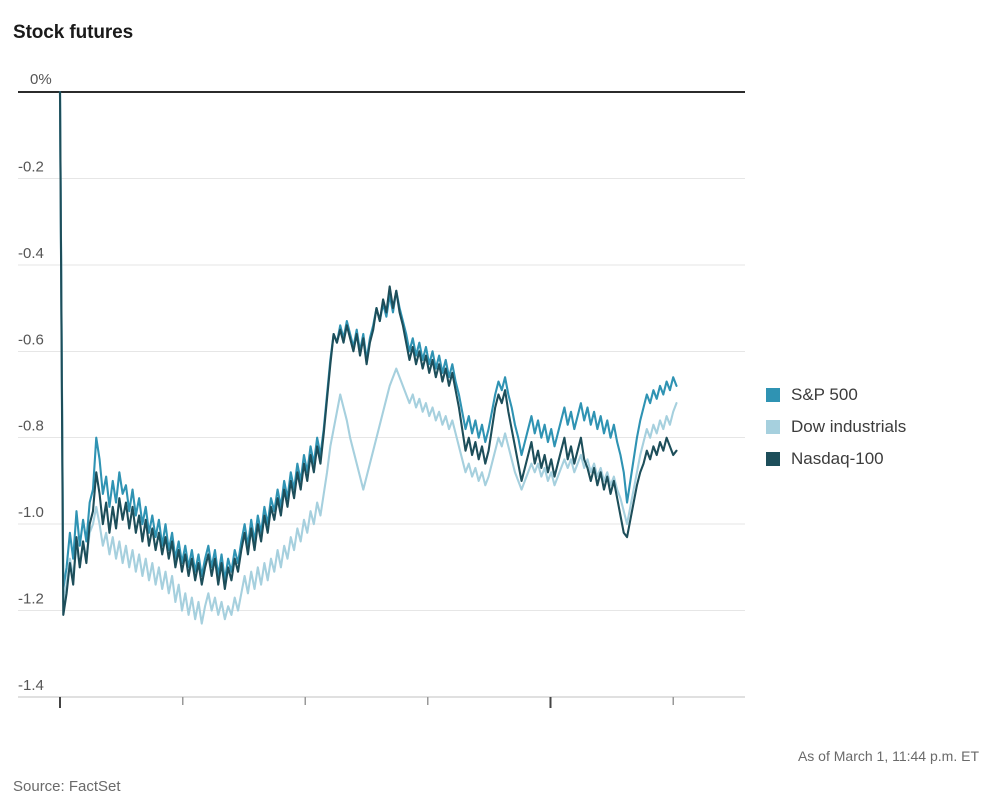 The width and height of the screenshot is (991, 804). What do you see at coordinates (31, 166) in the screenshot?
I see `y-axis-tick-label: -0.2` at bounding box center [31, 166].